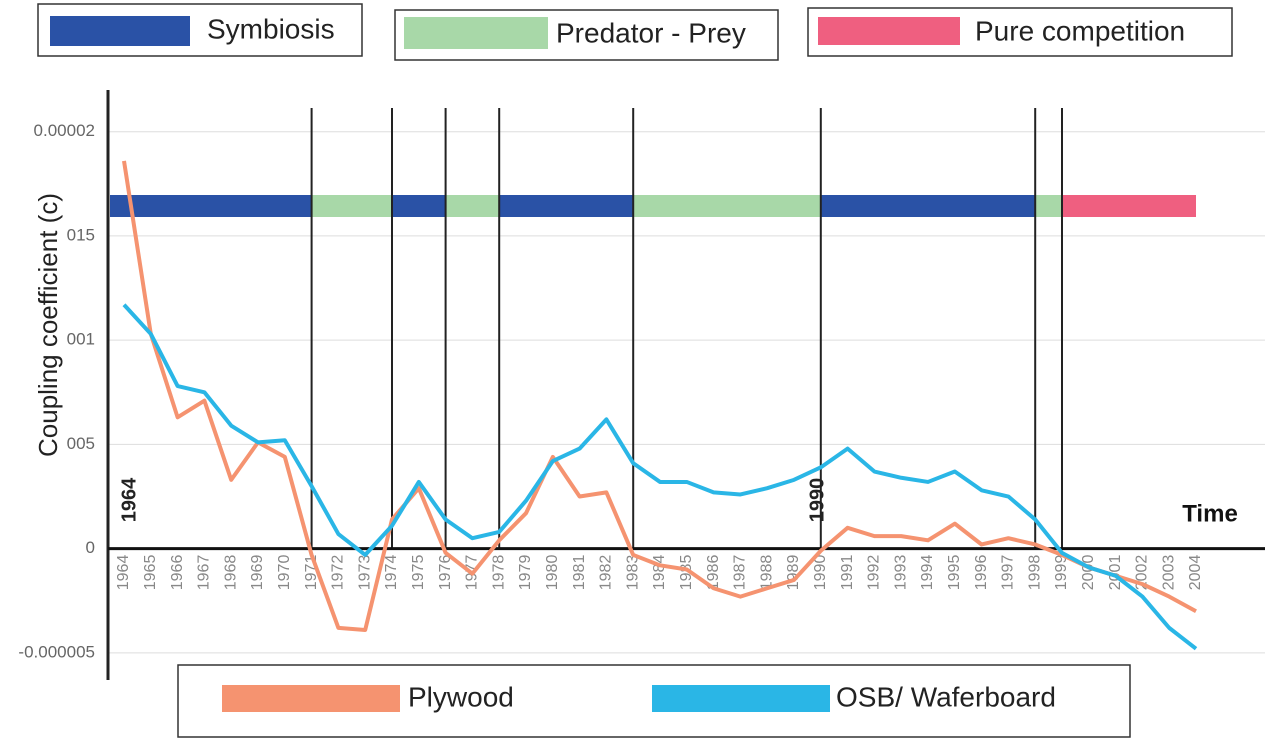 The height and width of the screenshot is (738, 1265). I want to click on x-tick-label: 1970, so click(284, 573).